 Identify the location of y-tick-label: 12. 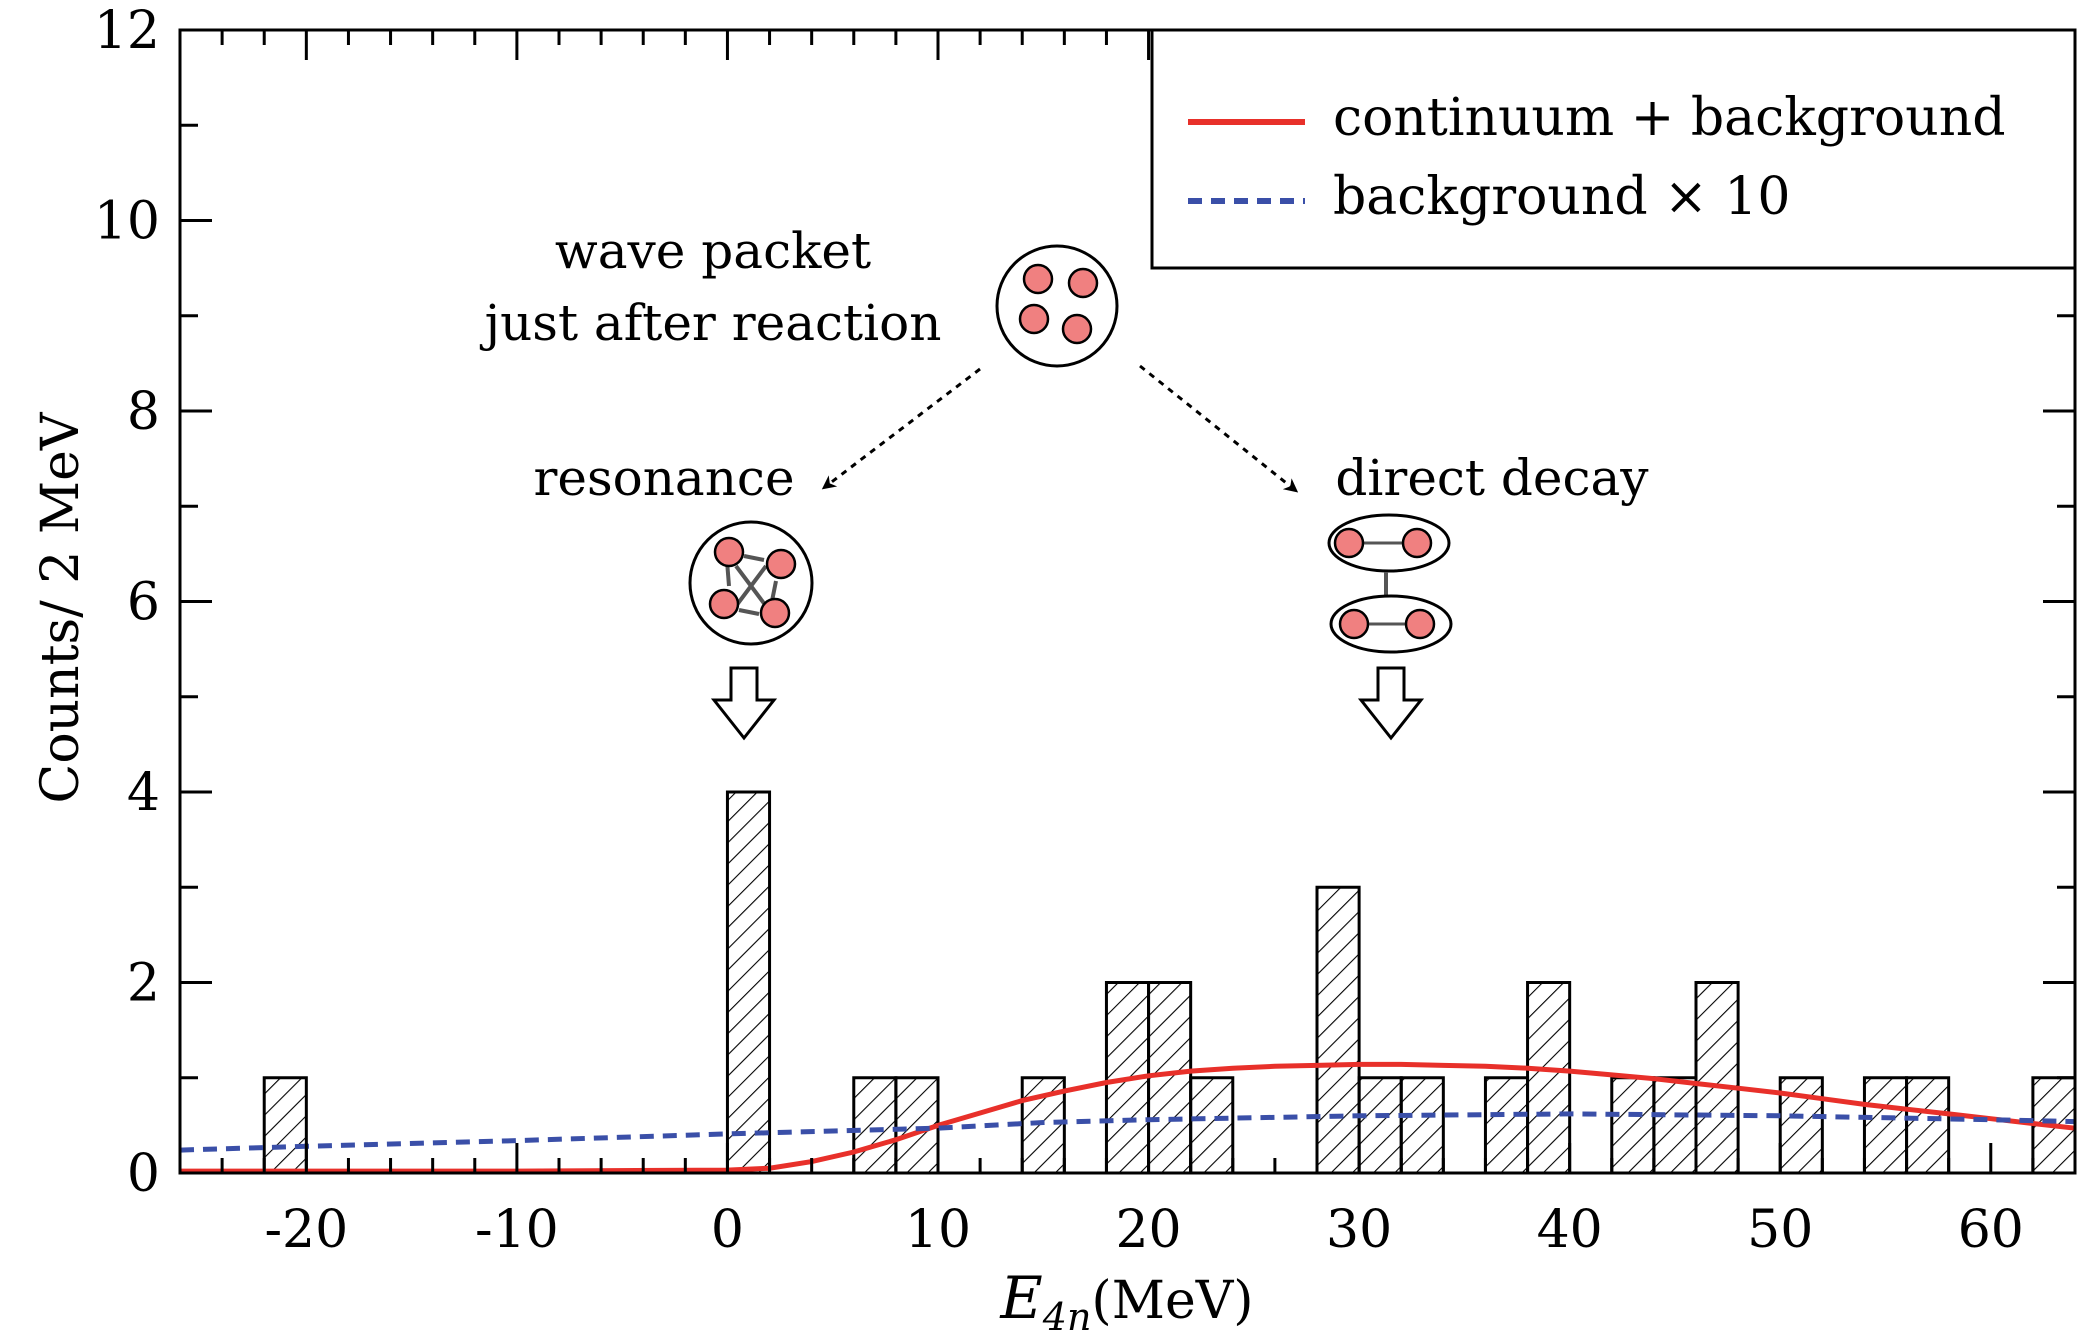
(127, 31).